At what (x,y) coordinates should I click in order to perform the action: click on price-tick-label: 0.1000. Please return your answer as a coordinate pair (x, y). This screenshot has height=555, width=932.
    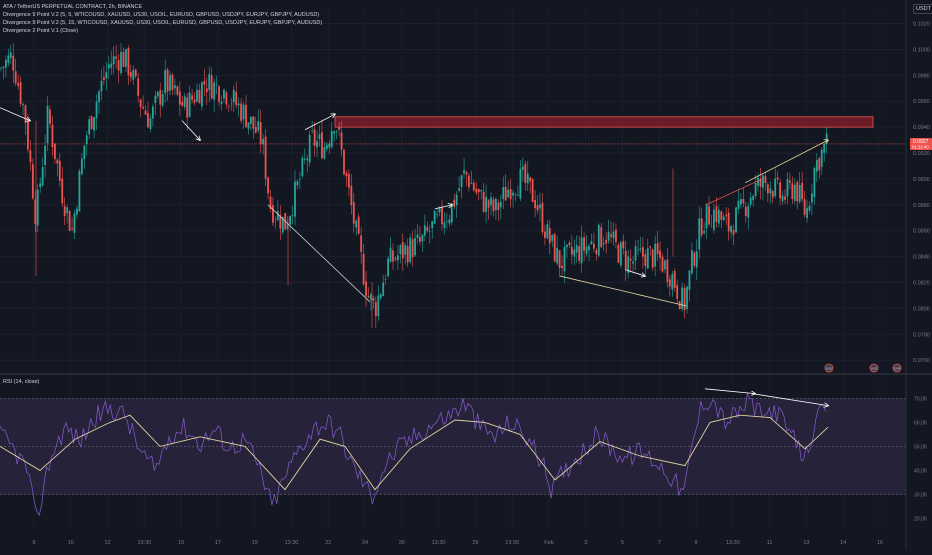
    Looking at the image, I should click on (921, 50).